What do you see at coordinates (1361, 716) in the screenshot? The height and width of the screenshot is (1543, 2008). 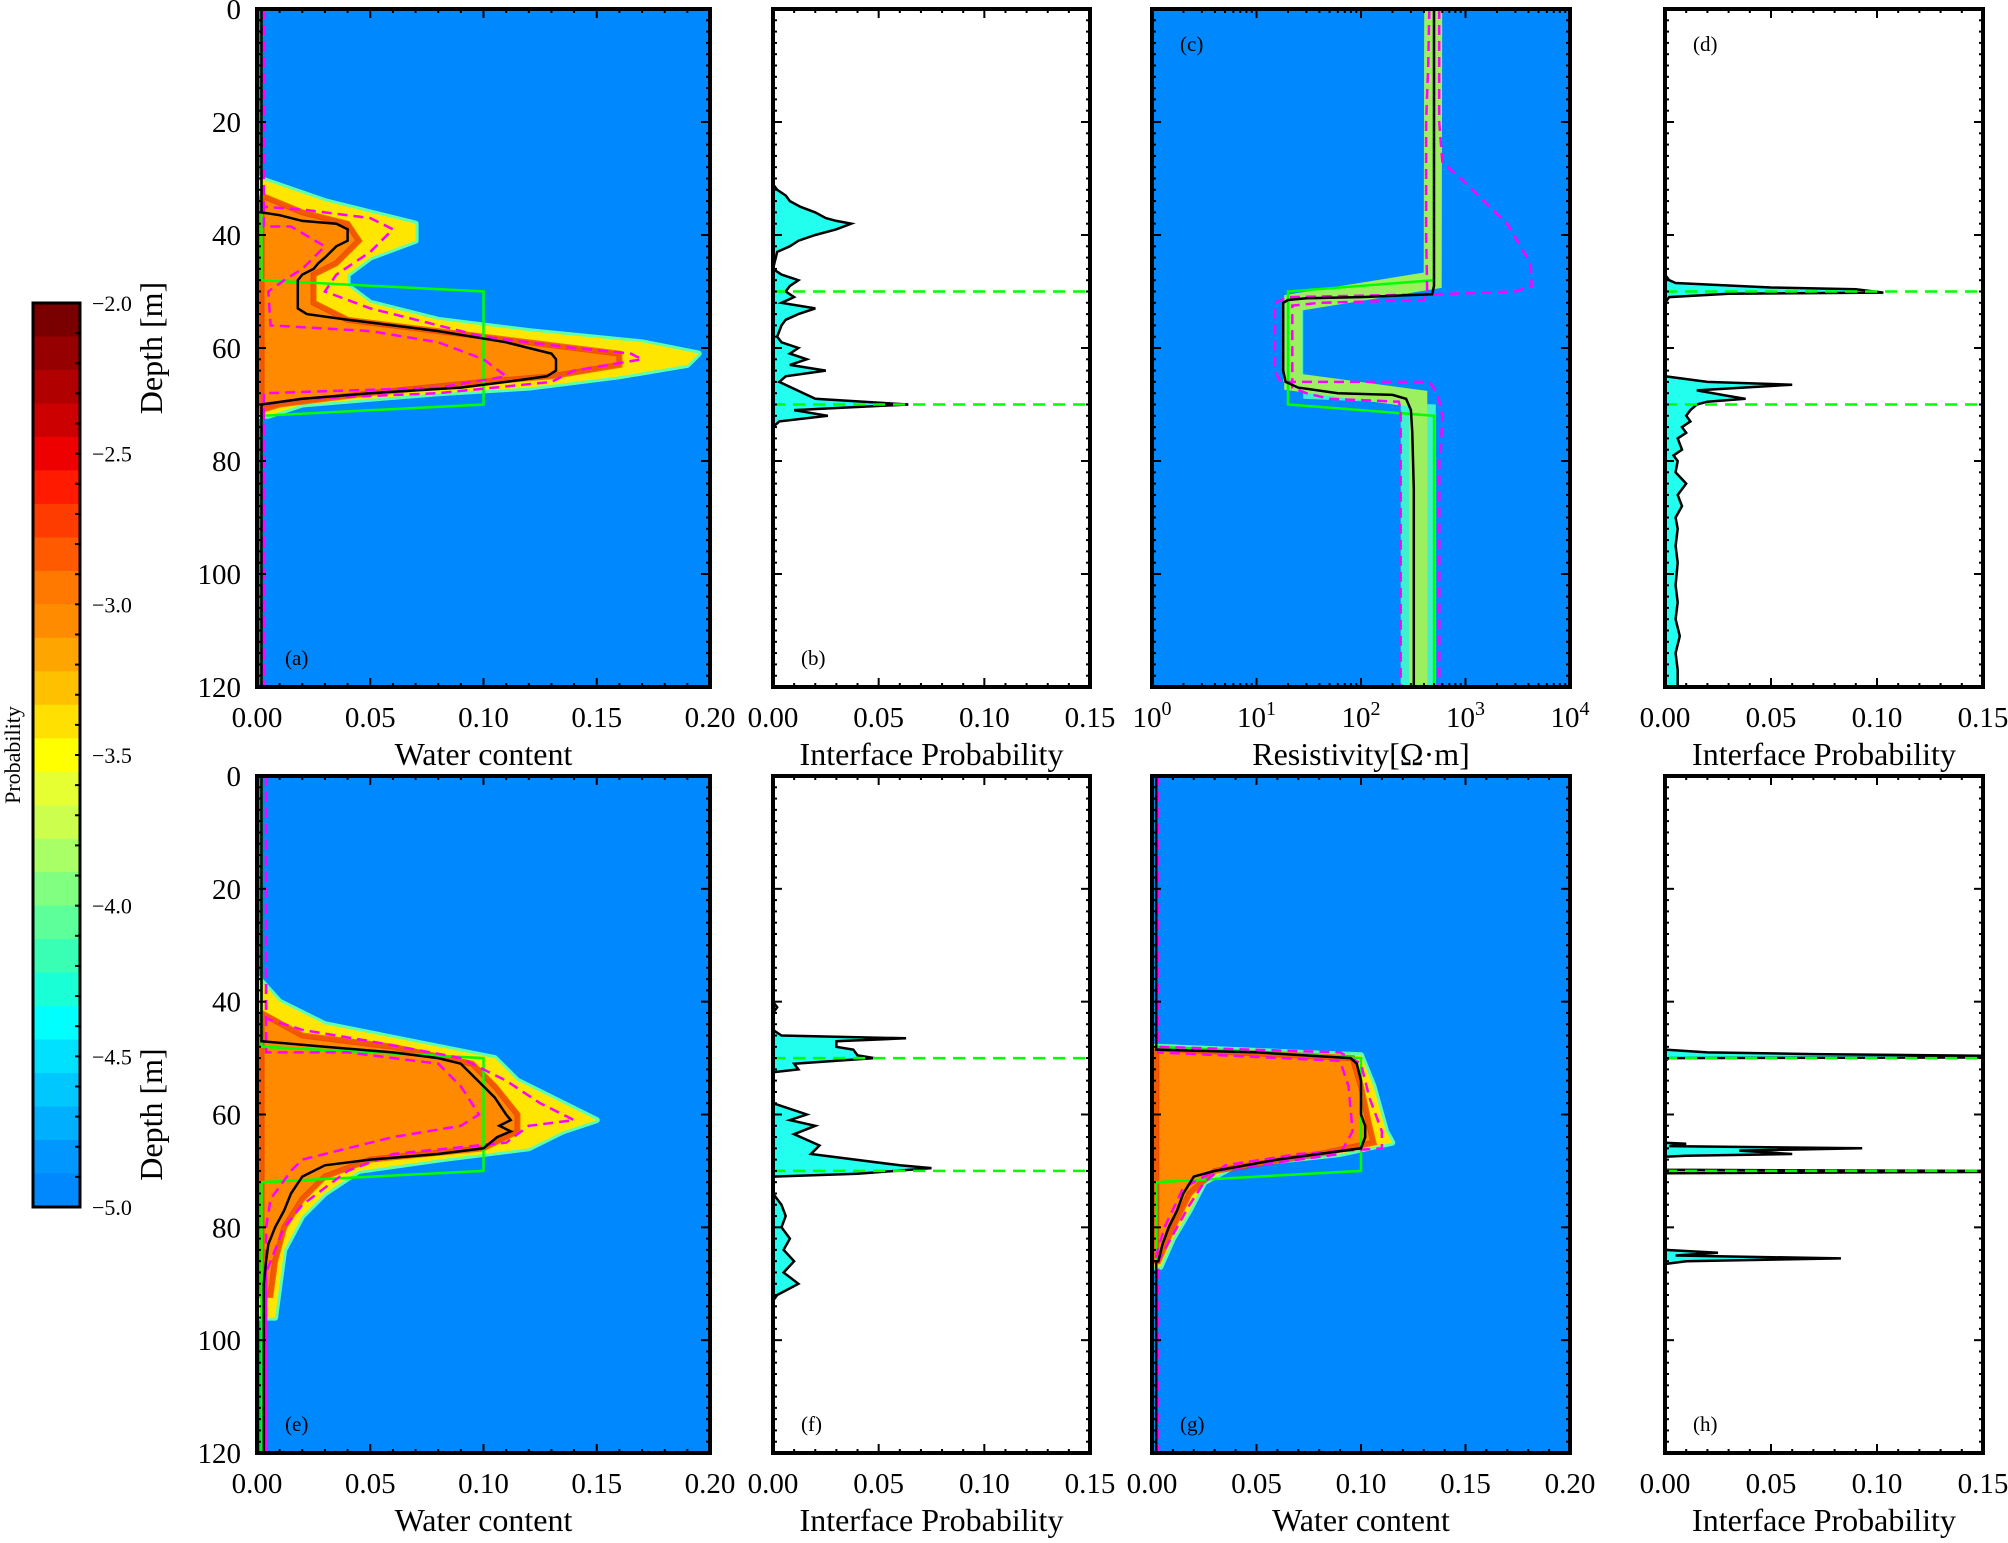 I see `x-tick-label: 10²` at bounding box center [1361, 716].